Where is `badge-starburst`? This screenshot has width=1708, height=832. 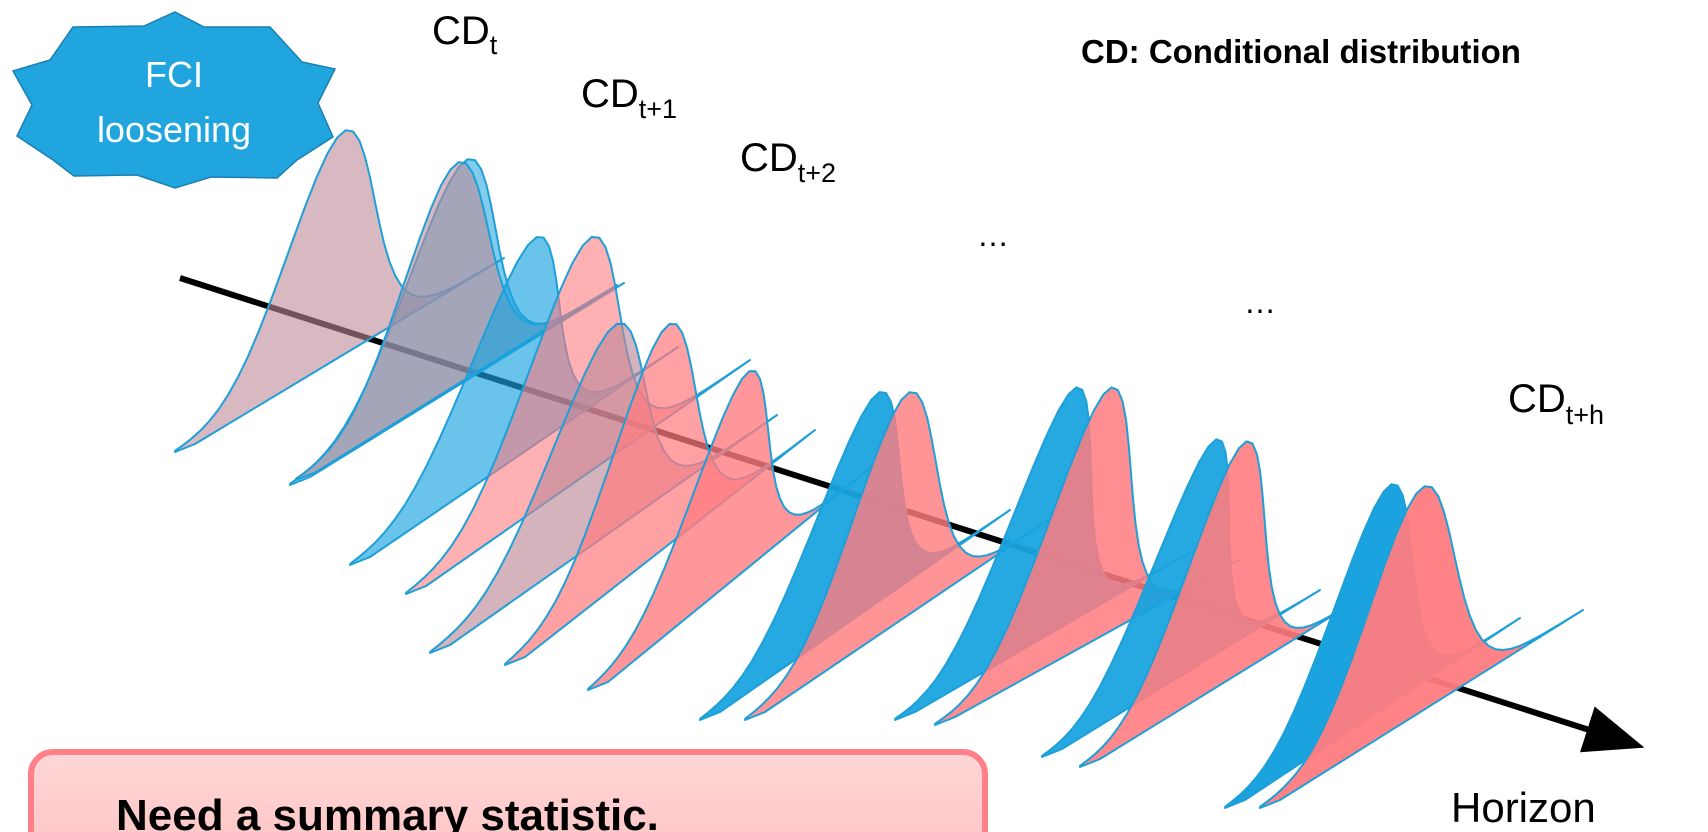
badge-starburst is located at coordinates (174, 100).